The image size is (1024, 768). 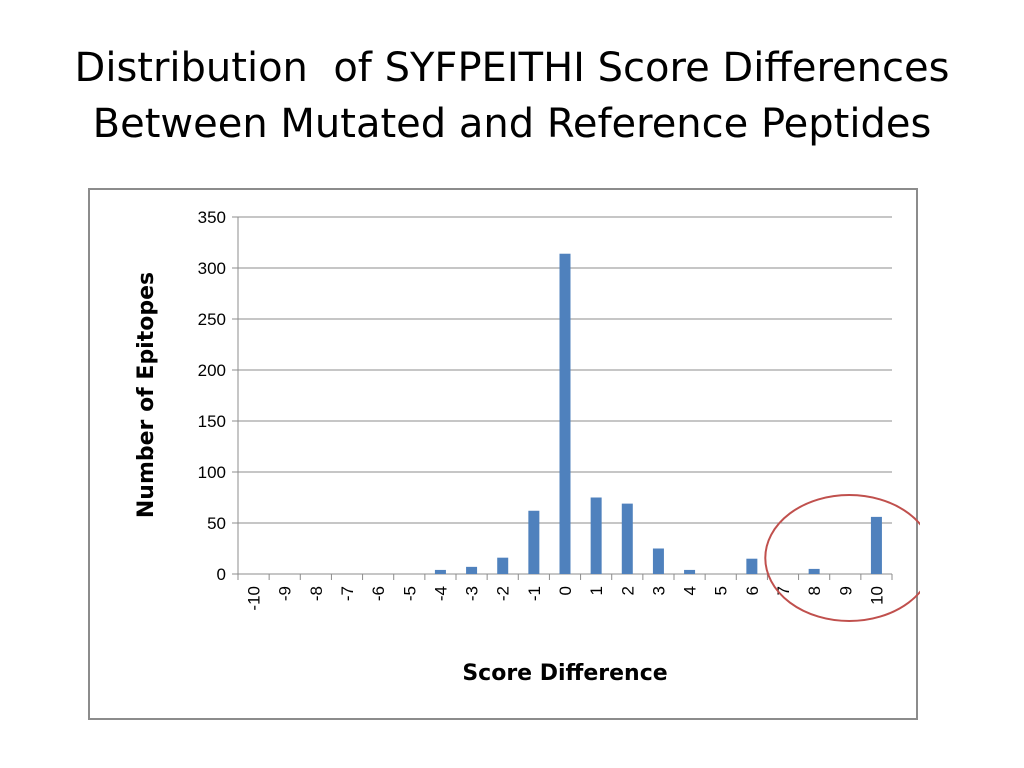 What do you see at coordinates (814, 590) in the screenshot?
I see `x-tick-label: 8` at bounding box center [814, 590].